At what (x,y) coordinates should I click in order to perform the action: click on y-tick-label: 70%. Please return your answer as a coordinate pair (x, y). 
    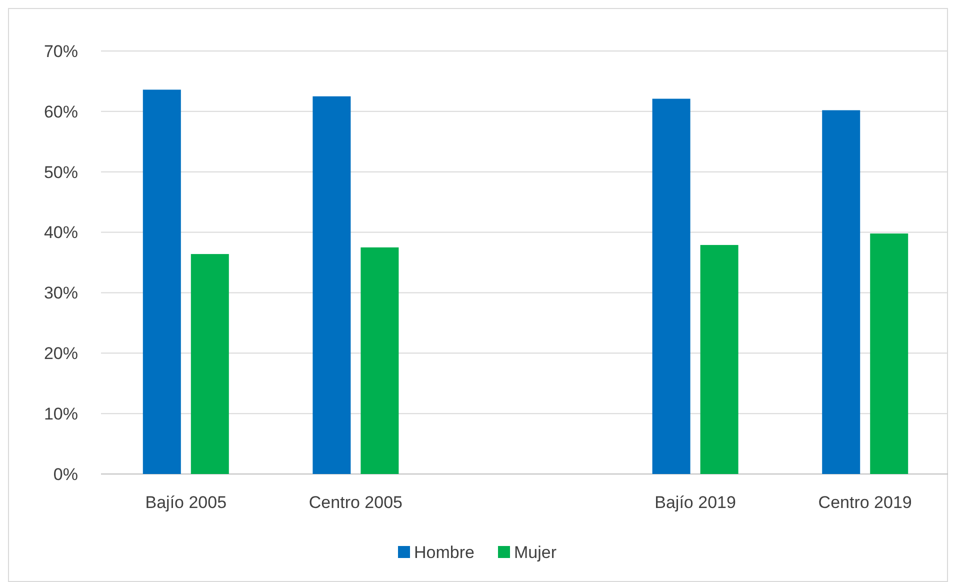
    Looking at the image, I should click on (61, 51).